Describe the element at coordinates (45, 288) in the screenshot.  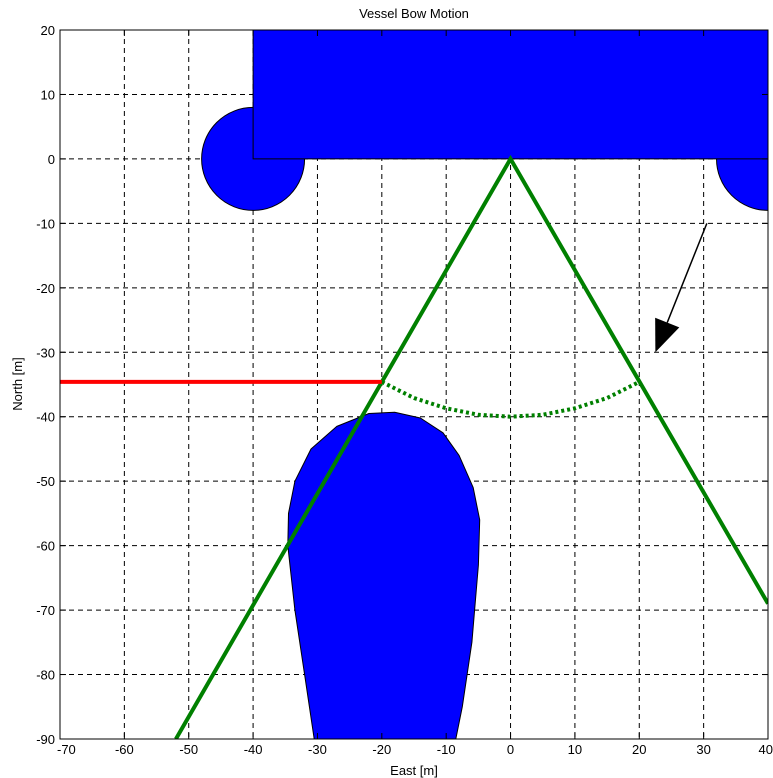
I see `y-tick-label: -20` at that location.